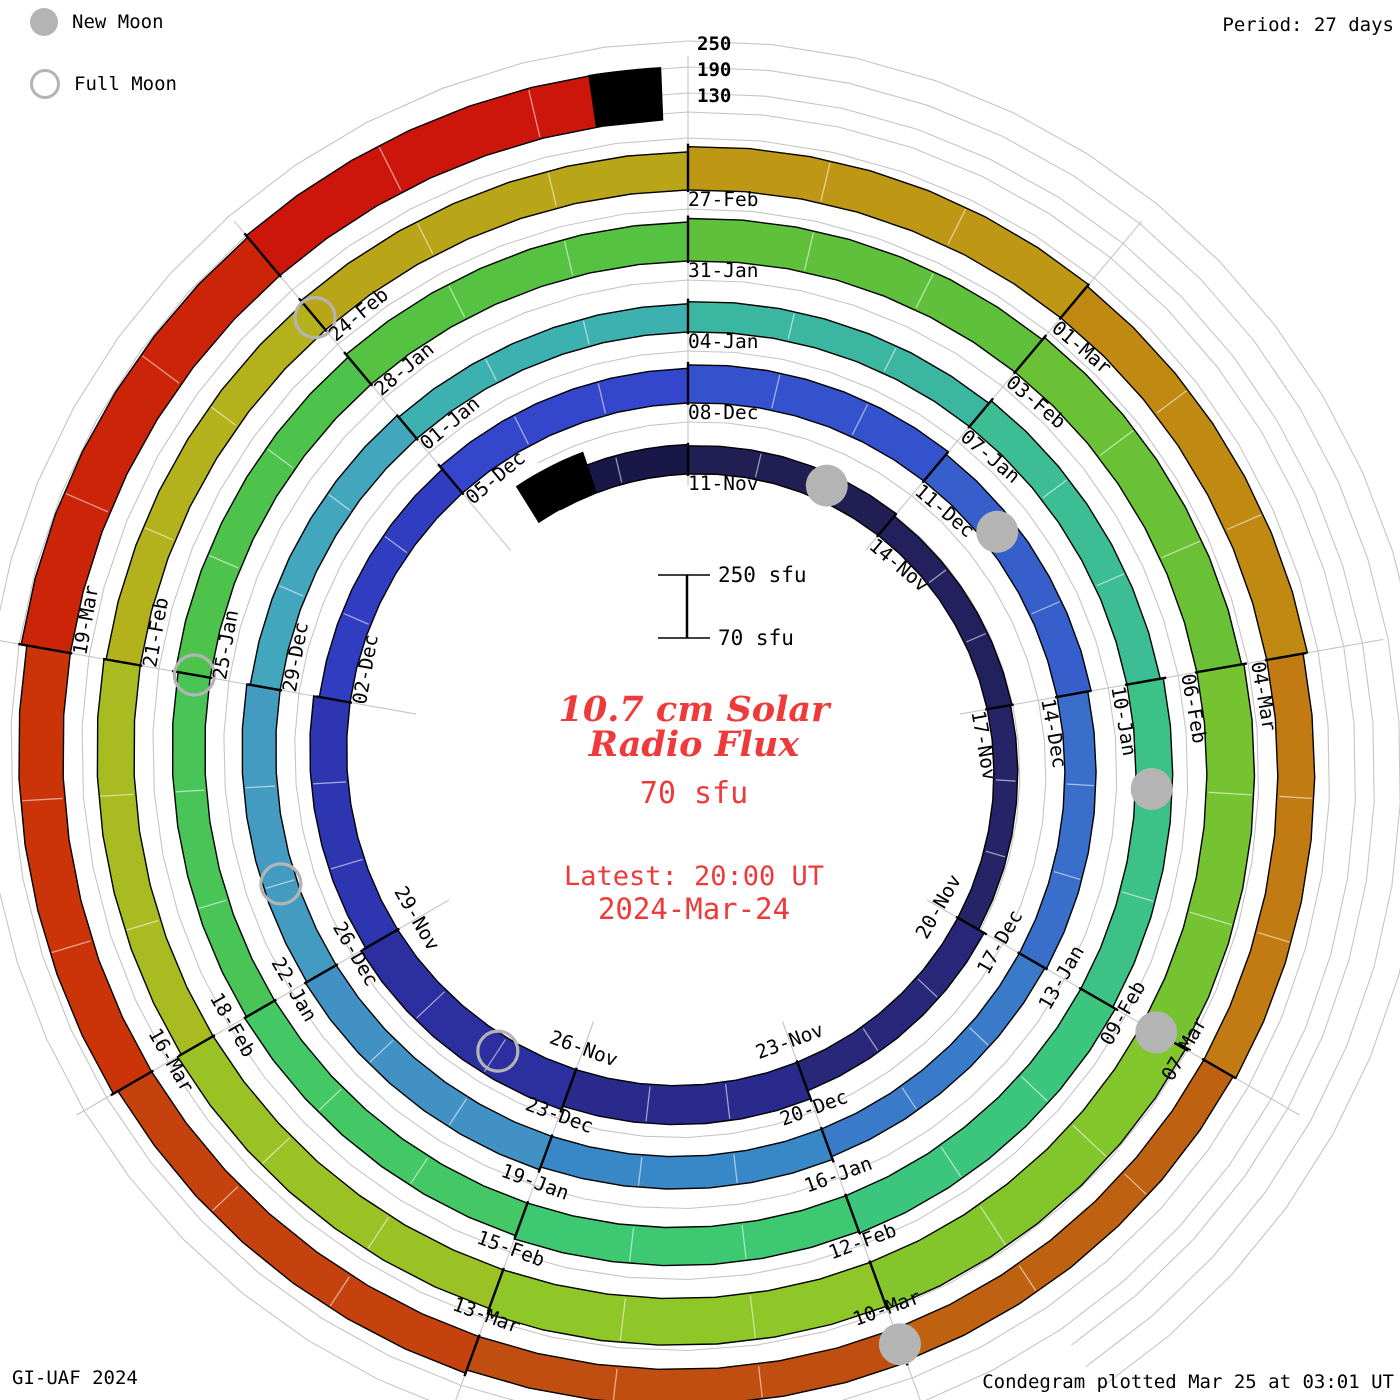  Describe the element at coordinates (556, 487) in the screenshot. I see `spiral-start-cap` at that location.